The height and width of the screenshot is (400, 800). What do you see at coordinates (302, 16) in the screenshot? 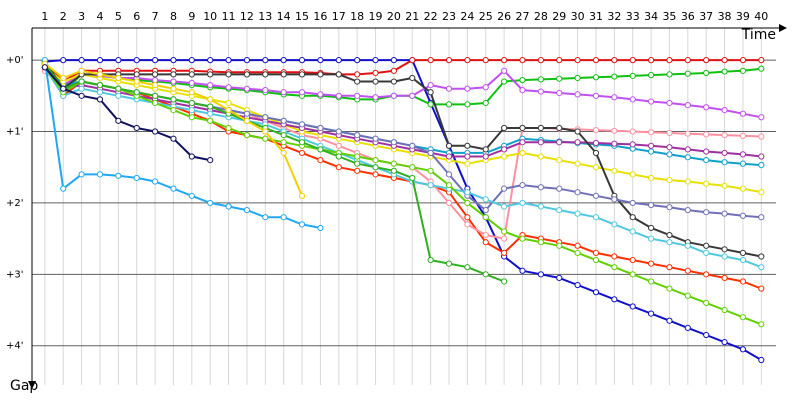
I see `x-tick-label: 15` at bounding box center [302, 16].